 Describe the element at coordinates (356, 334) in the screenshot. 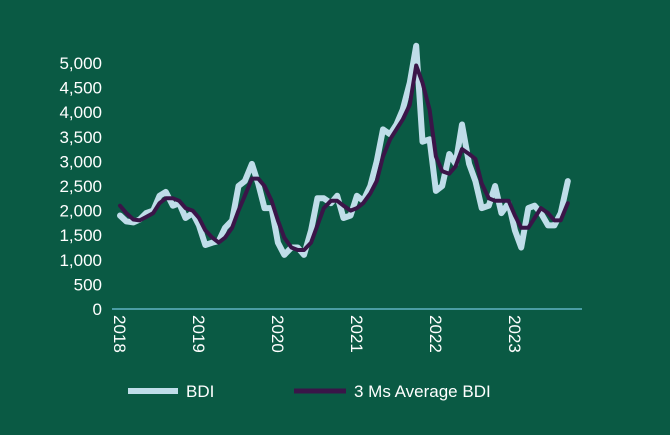

I see `x-tick-label: 2021` at that location.